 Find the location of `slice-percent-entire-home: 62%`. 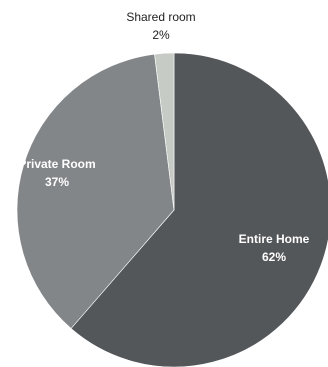

slice-percent-entire-home: 62% is located at coordinates (274, 257).